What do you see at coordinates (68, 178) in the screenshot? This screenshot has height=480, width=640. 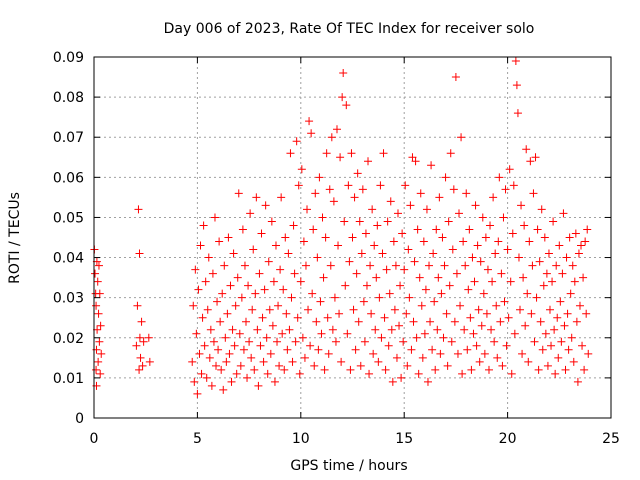 I see `y-tick-label: 0.06` at bounding box center [68, 178].